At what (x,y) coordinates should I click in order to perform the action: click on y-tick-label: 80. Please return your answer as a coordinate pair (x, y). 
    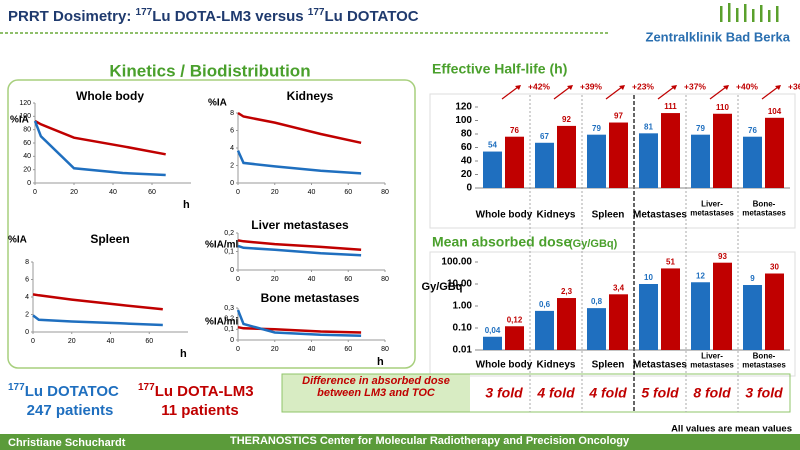
    Looking at the image, I should click on (467, 134).